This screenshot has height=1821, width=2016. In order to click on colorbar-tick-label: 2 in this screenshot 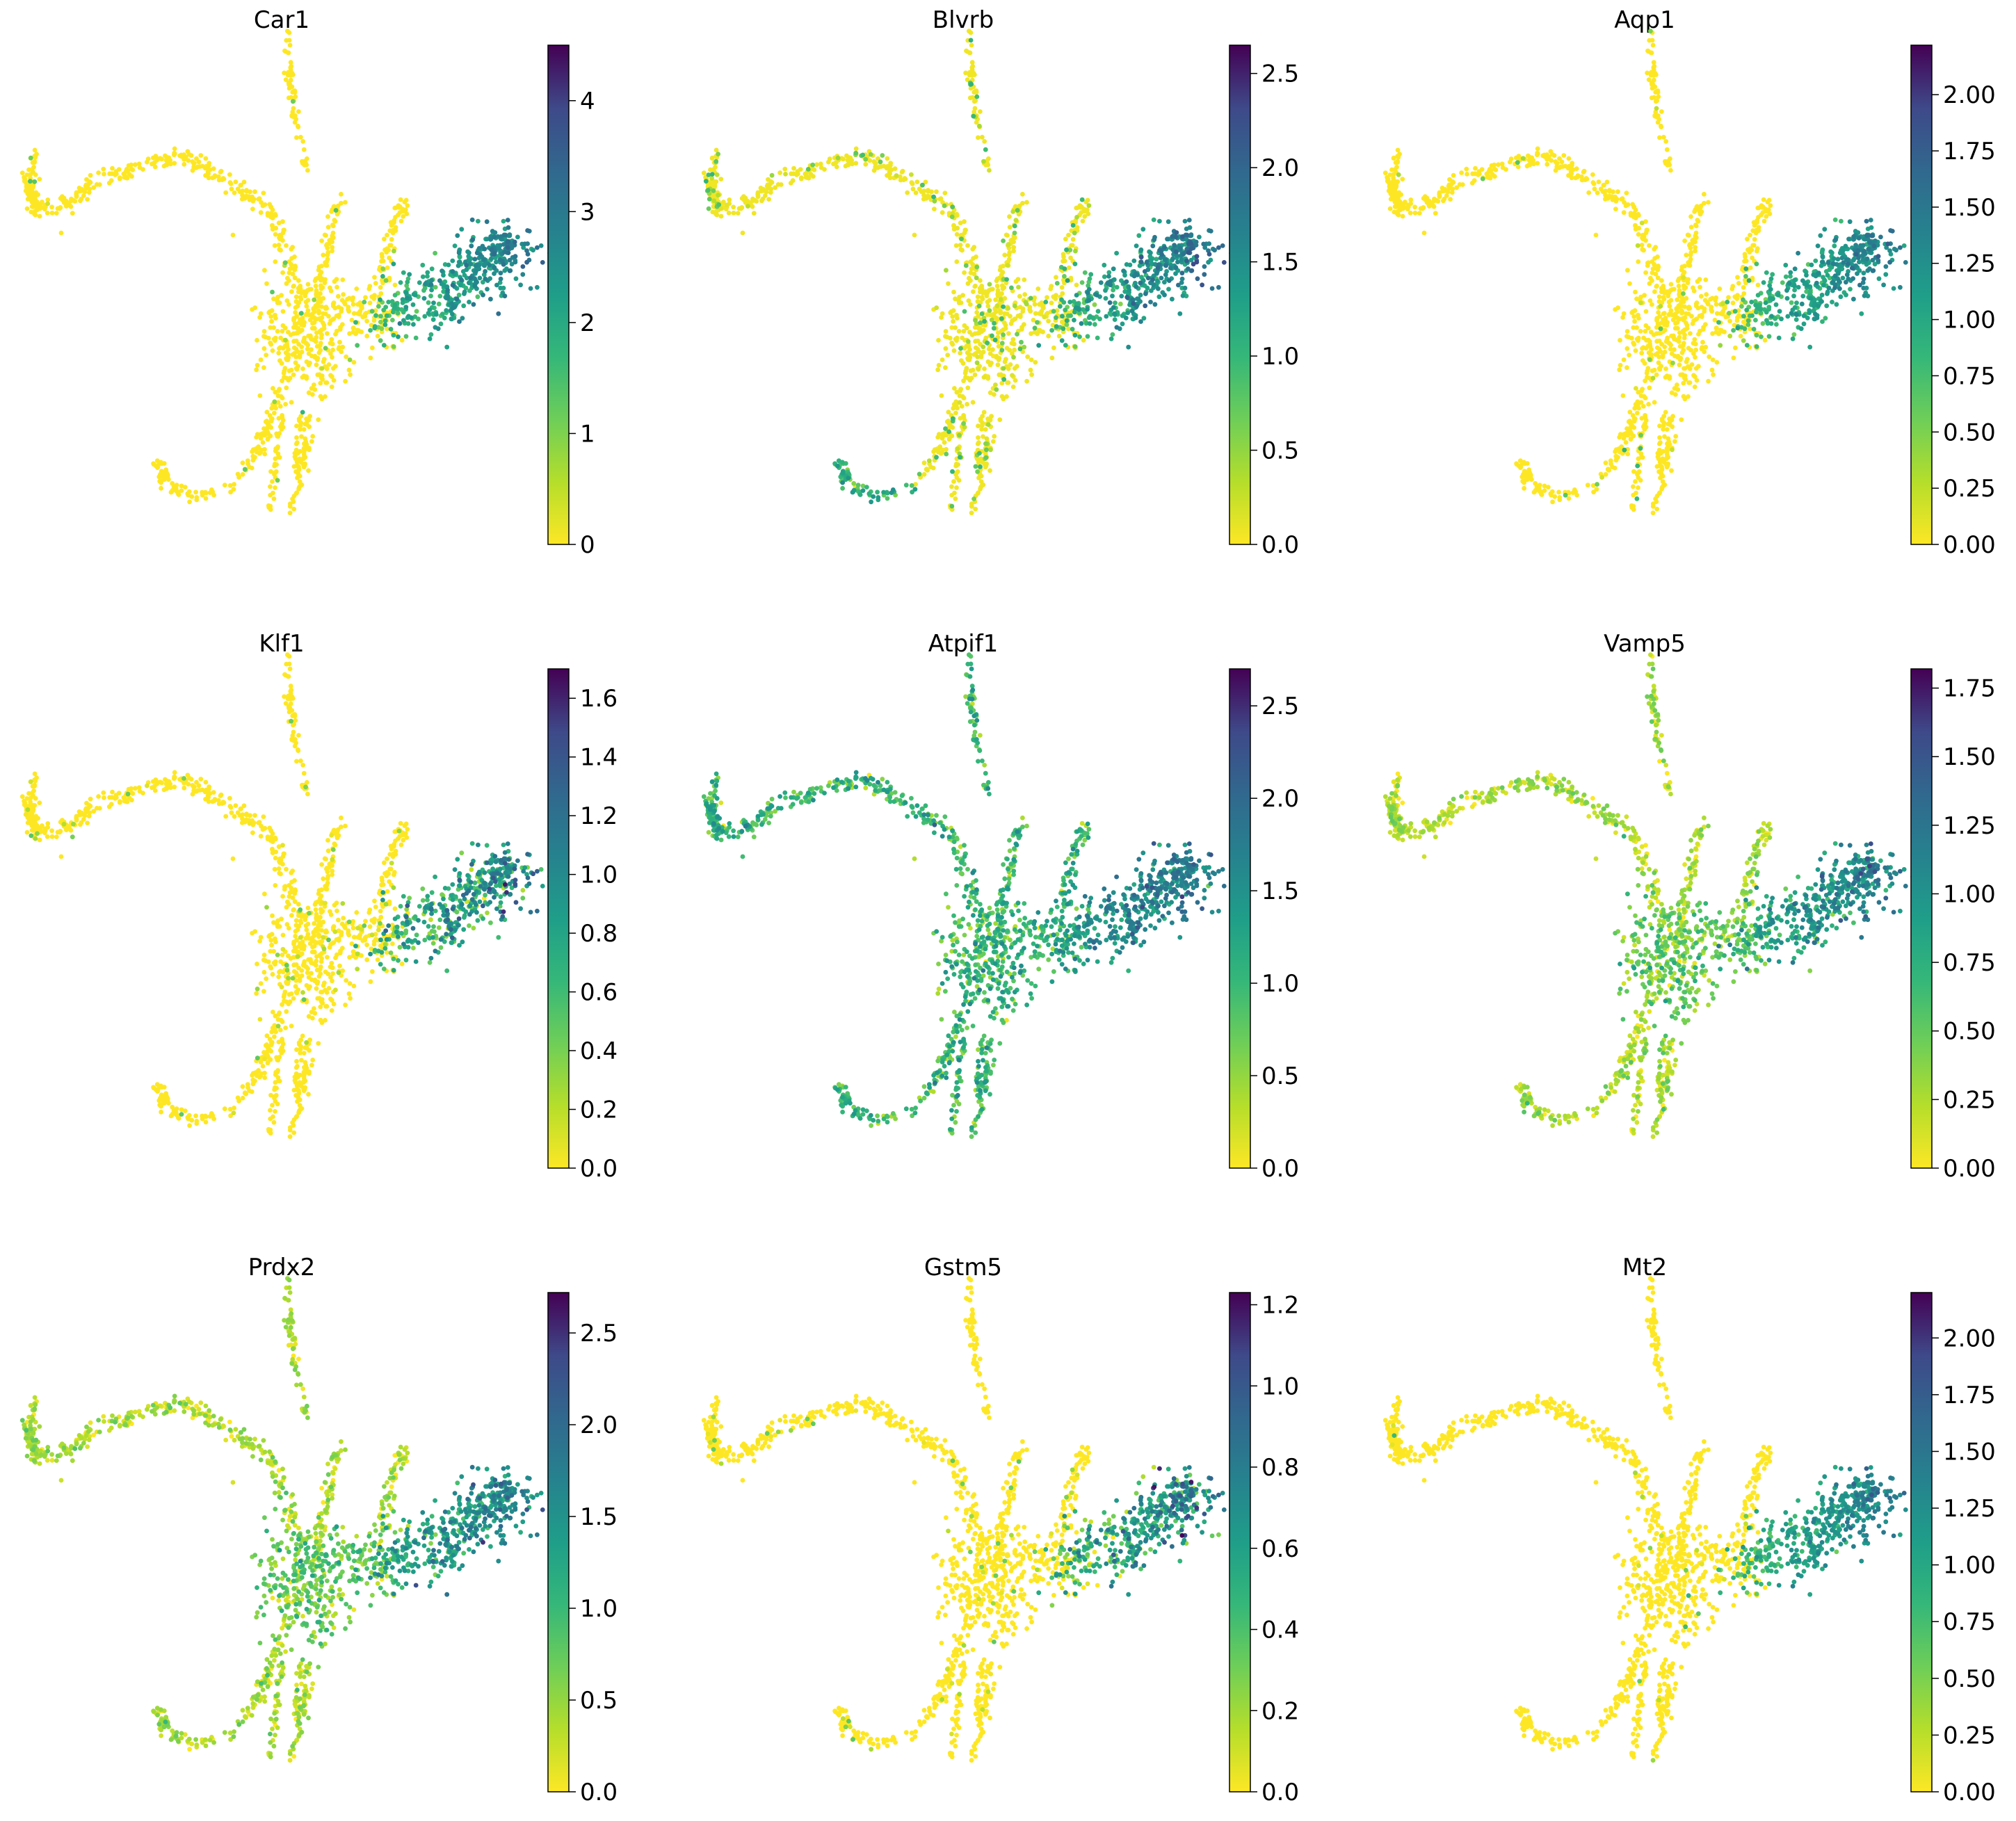, I will do `click(587, 323)`.